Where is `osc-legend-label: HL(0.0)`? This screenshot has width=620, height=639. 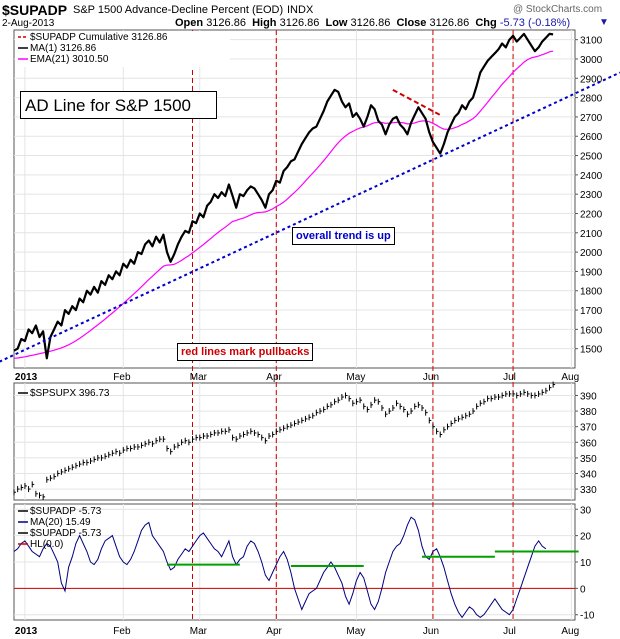
osc-legend-label: HL(0.0) is located at coordinates (46, 544).